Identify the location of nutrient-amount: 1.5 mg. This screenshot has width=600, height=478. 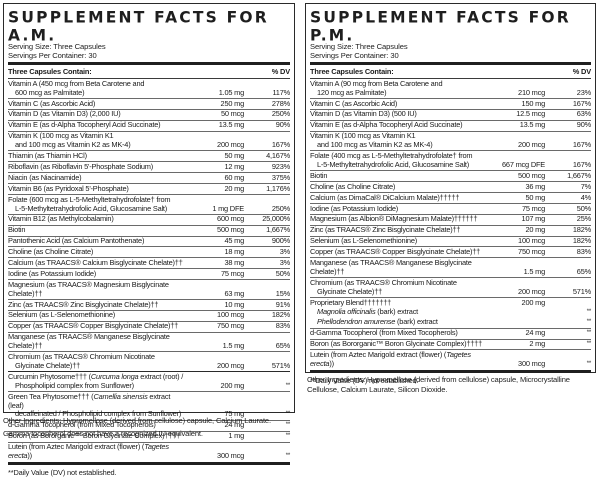
(534, 271).